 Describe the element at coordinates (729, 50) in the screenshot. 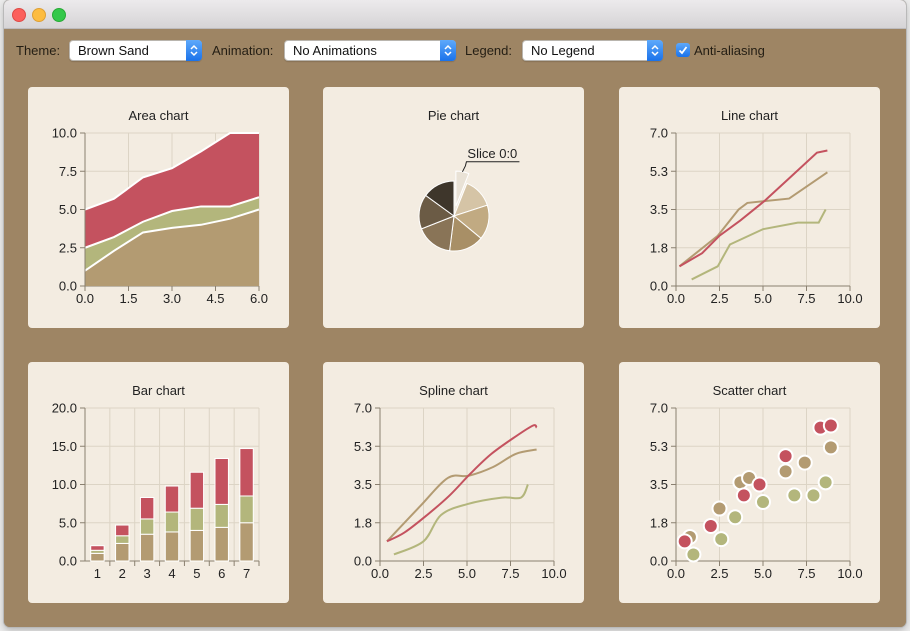

I see `antialiasing-label: Anti-aliasing` at that location.